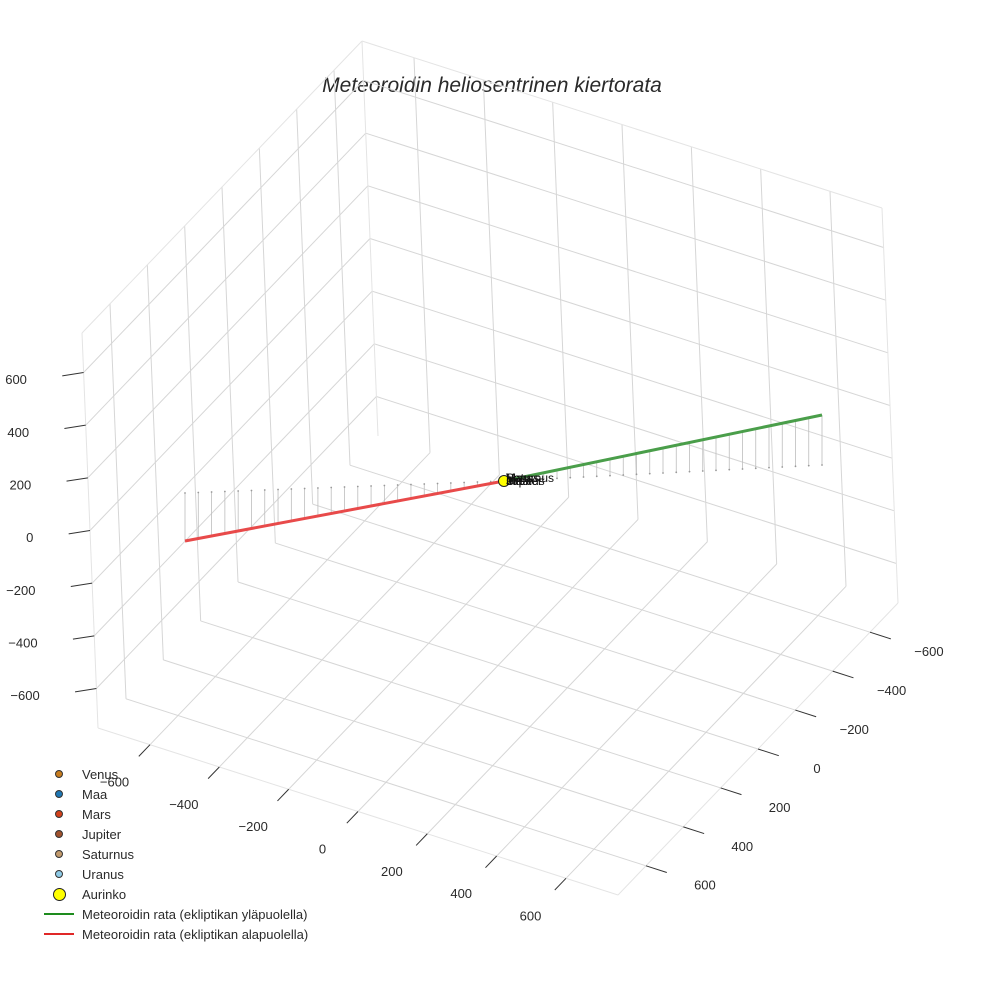 Image resolution: width=984 pixels, height=984 pixels. I want to click on planet-label-mars: Mars, so click(519, 478).